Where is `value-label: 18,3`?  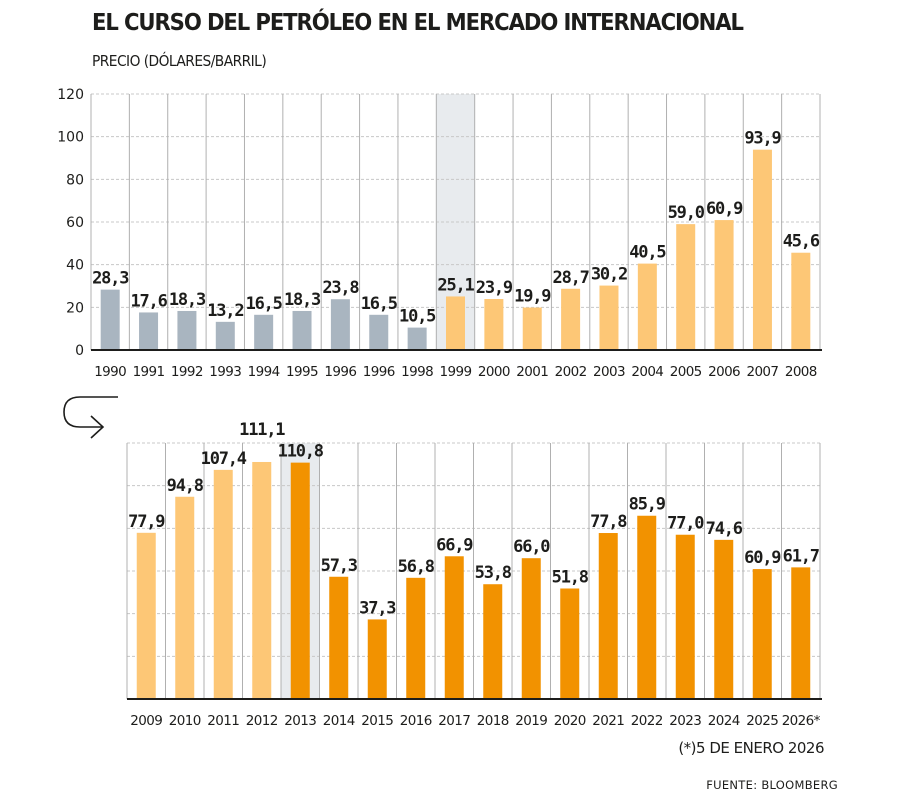
value-label: 18,3 is located at coordinates (302, 300).